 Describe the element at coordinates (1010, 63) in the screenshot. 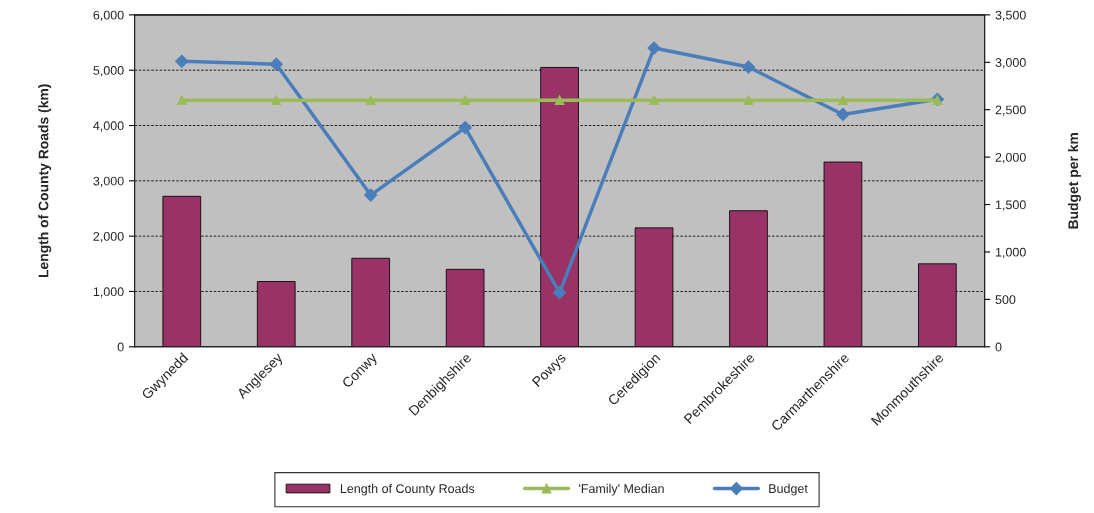

I see `y2-tick-label: 3,000` at that location.